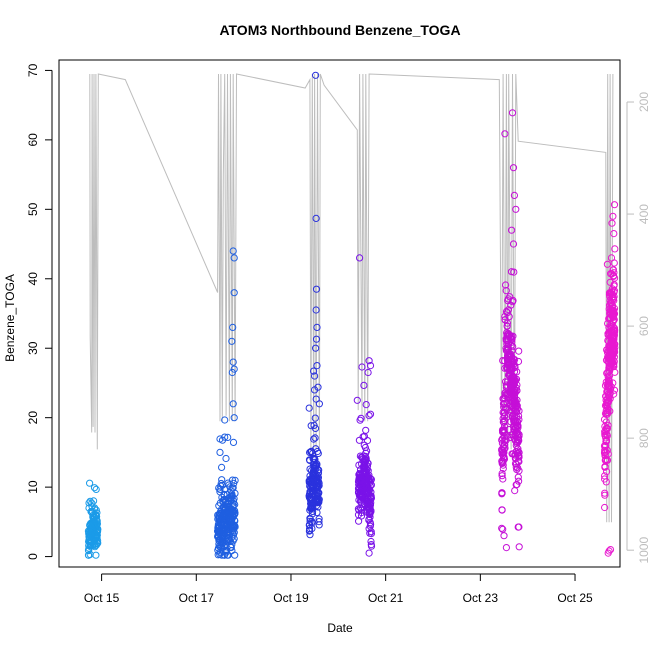 This screenshot has height=650, width=650. Describe the element at coordinates (643, 214) in the screenshot. I see `y2-tick-label: 400` at that location.